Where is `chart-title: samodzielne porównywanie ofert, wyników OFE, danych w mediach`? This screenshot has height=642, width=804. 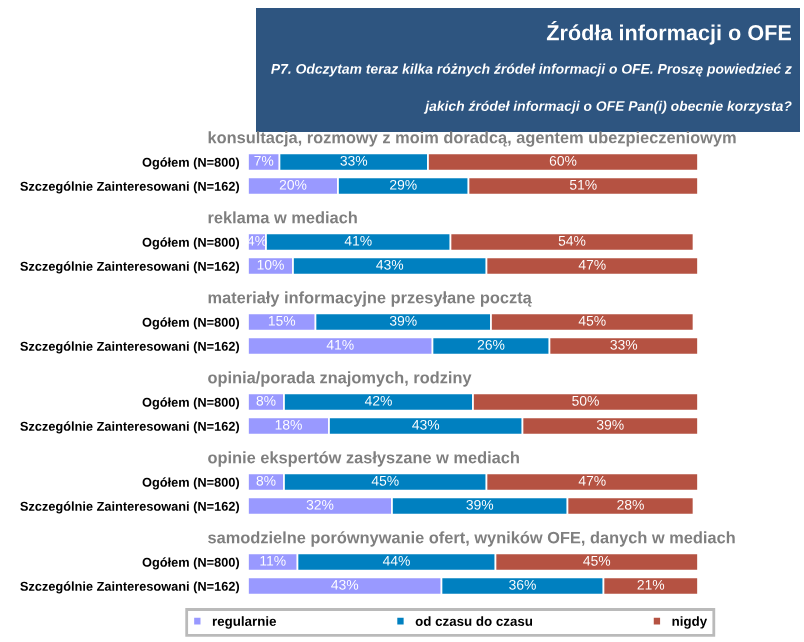 chart-title: samodzielne porównywanie ofert, wyników OFE, danych w mediach is located at coordinates (471, 539).